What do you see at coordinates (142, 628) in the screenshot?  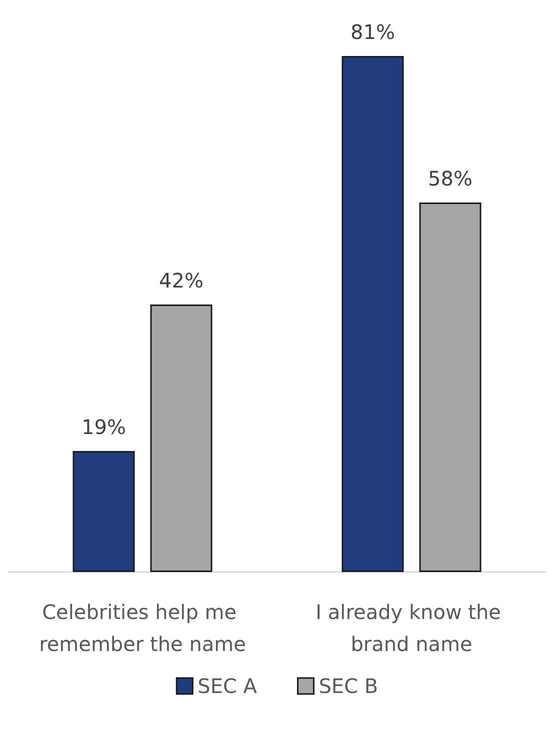 I see `x-tick-label: Celebrities help me remember the name` at bounding box center [142, 628].